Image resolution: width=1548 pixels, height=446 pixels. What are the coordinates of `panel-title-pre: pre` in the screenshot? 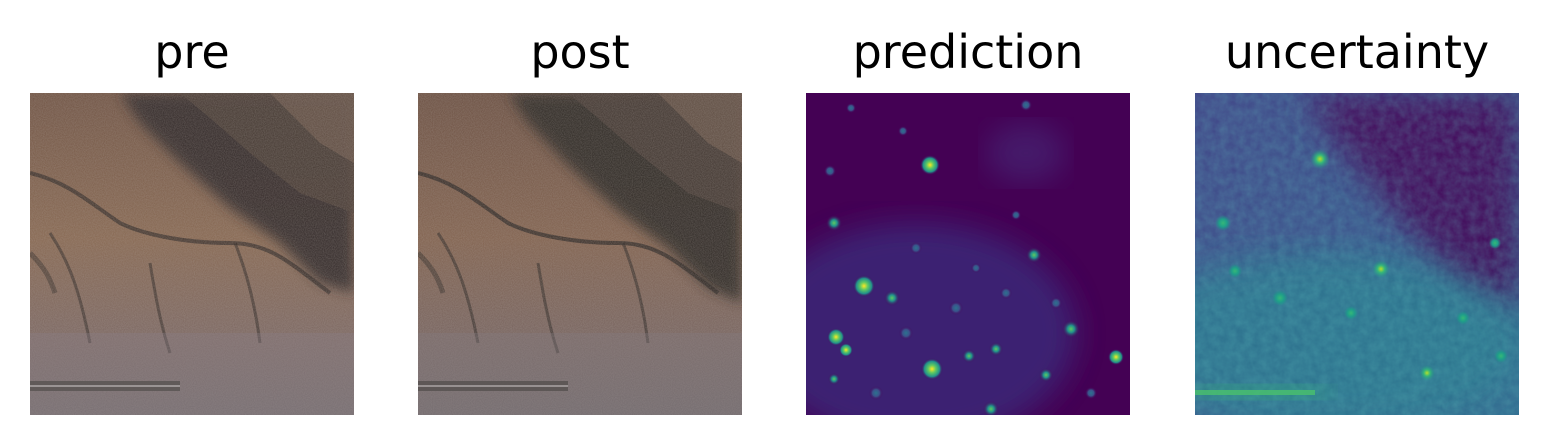 It's located at (192, 52).